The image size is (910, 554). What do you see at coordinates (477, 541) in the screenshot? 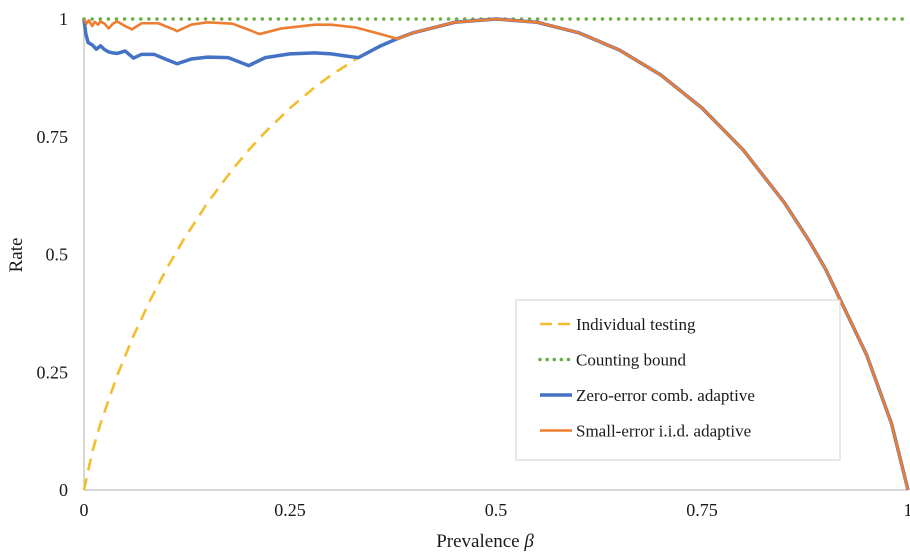
I see `x-axis-title-text: Prevalence` at bounding box center [477, 541].